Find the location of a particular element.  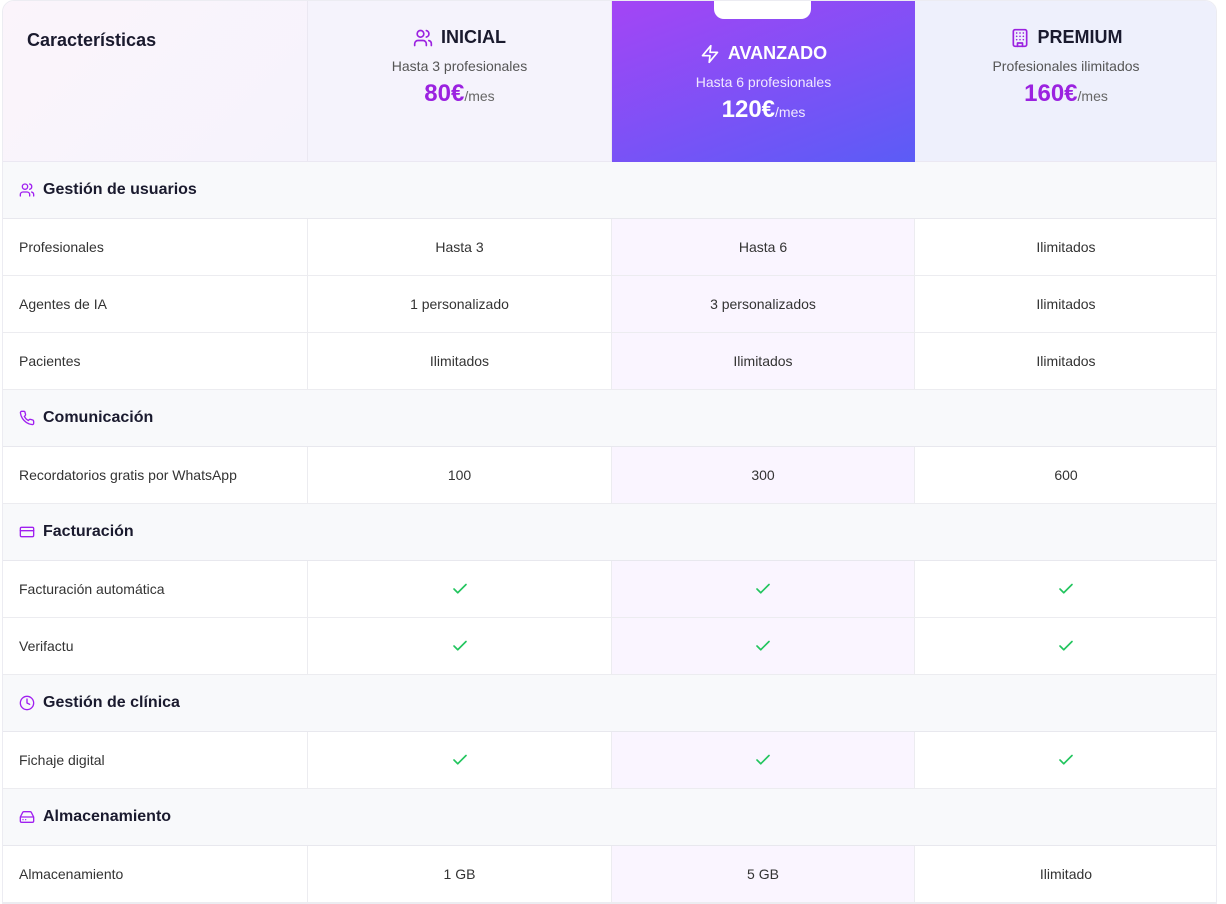

plan-price: 80€/mes is located at coordinates (459, 94).